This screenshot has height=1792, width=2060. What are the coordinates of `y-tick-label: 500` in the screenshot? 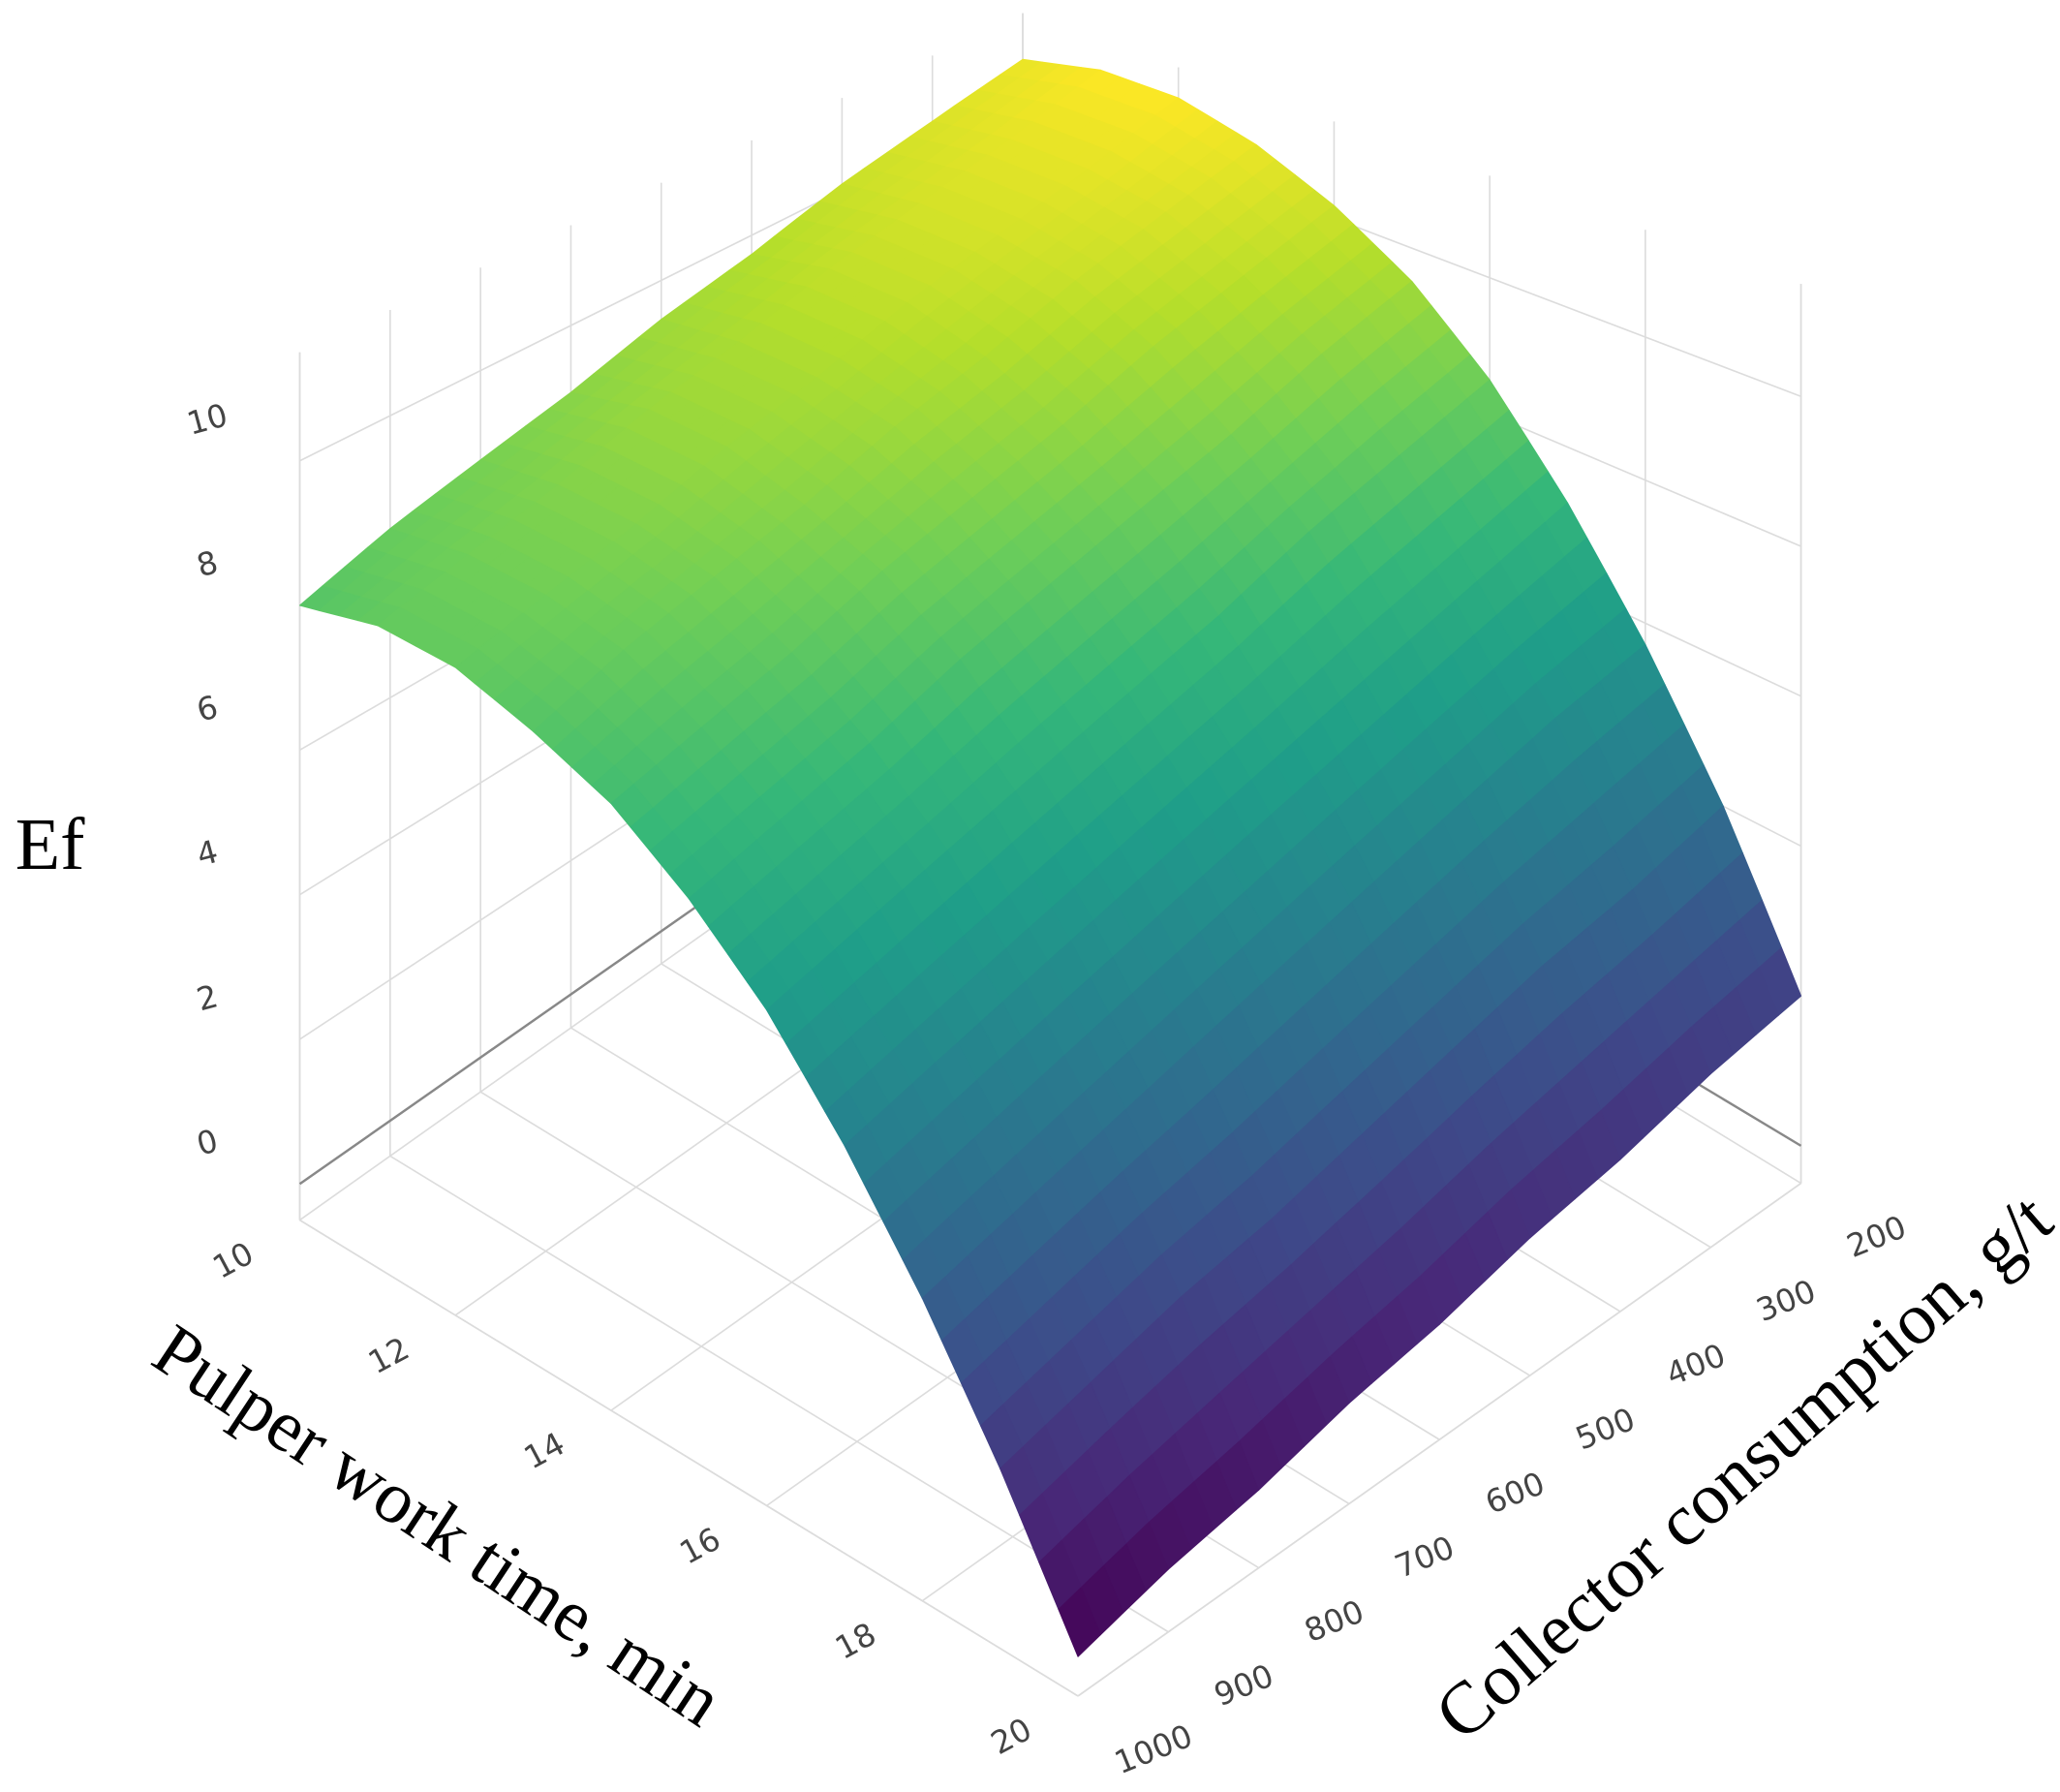 It's located at (1606, 1429).